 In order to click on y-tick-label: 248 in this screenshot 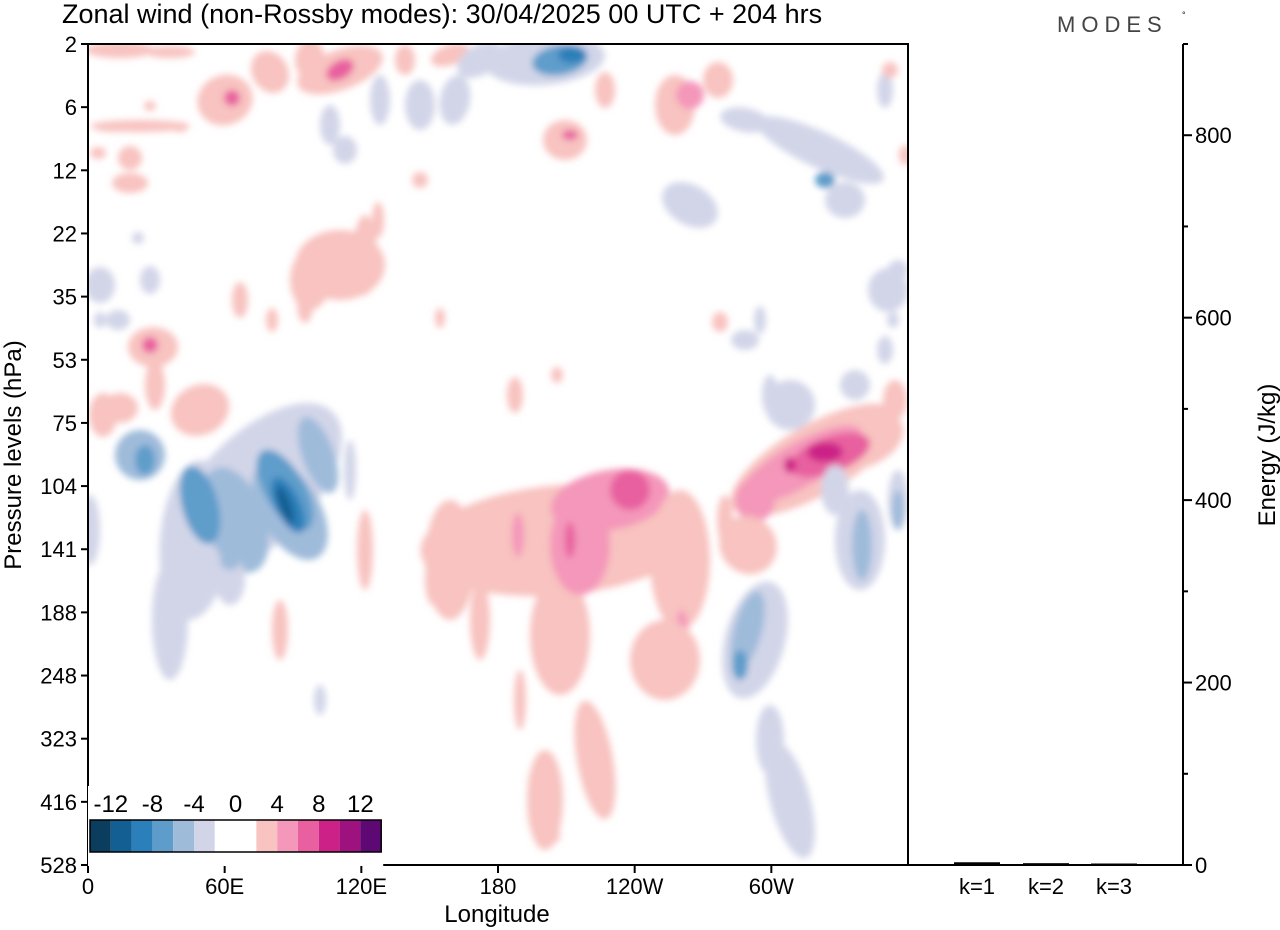, I will do `click(58, 676)`.